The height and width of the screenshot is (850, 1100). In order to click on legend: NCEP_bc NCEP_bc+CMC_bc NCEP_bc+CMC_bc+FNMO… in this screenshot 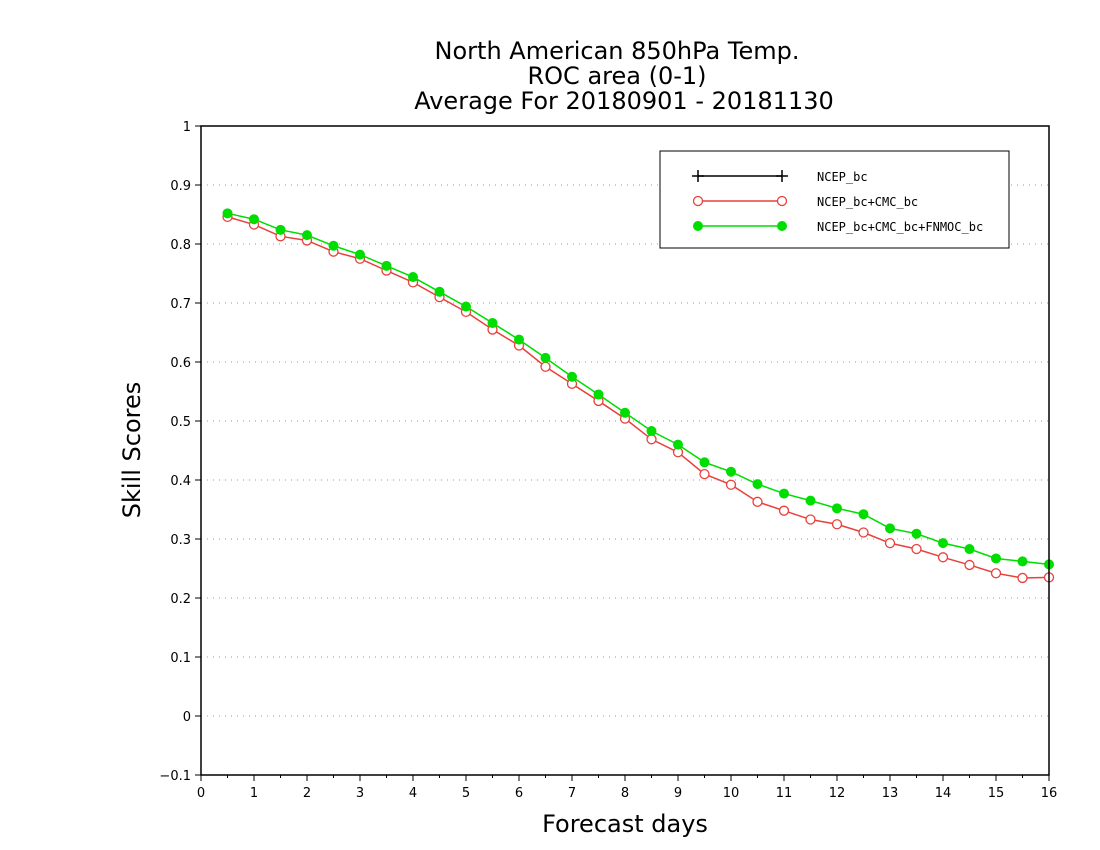, I will do `click(834, 199)`.